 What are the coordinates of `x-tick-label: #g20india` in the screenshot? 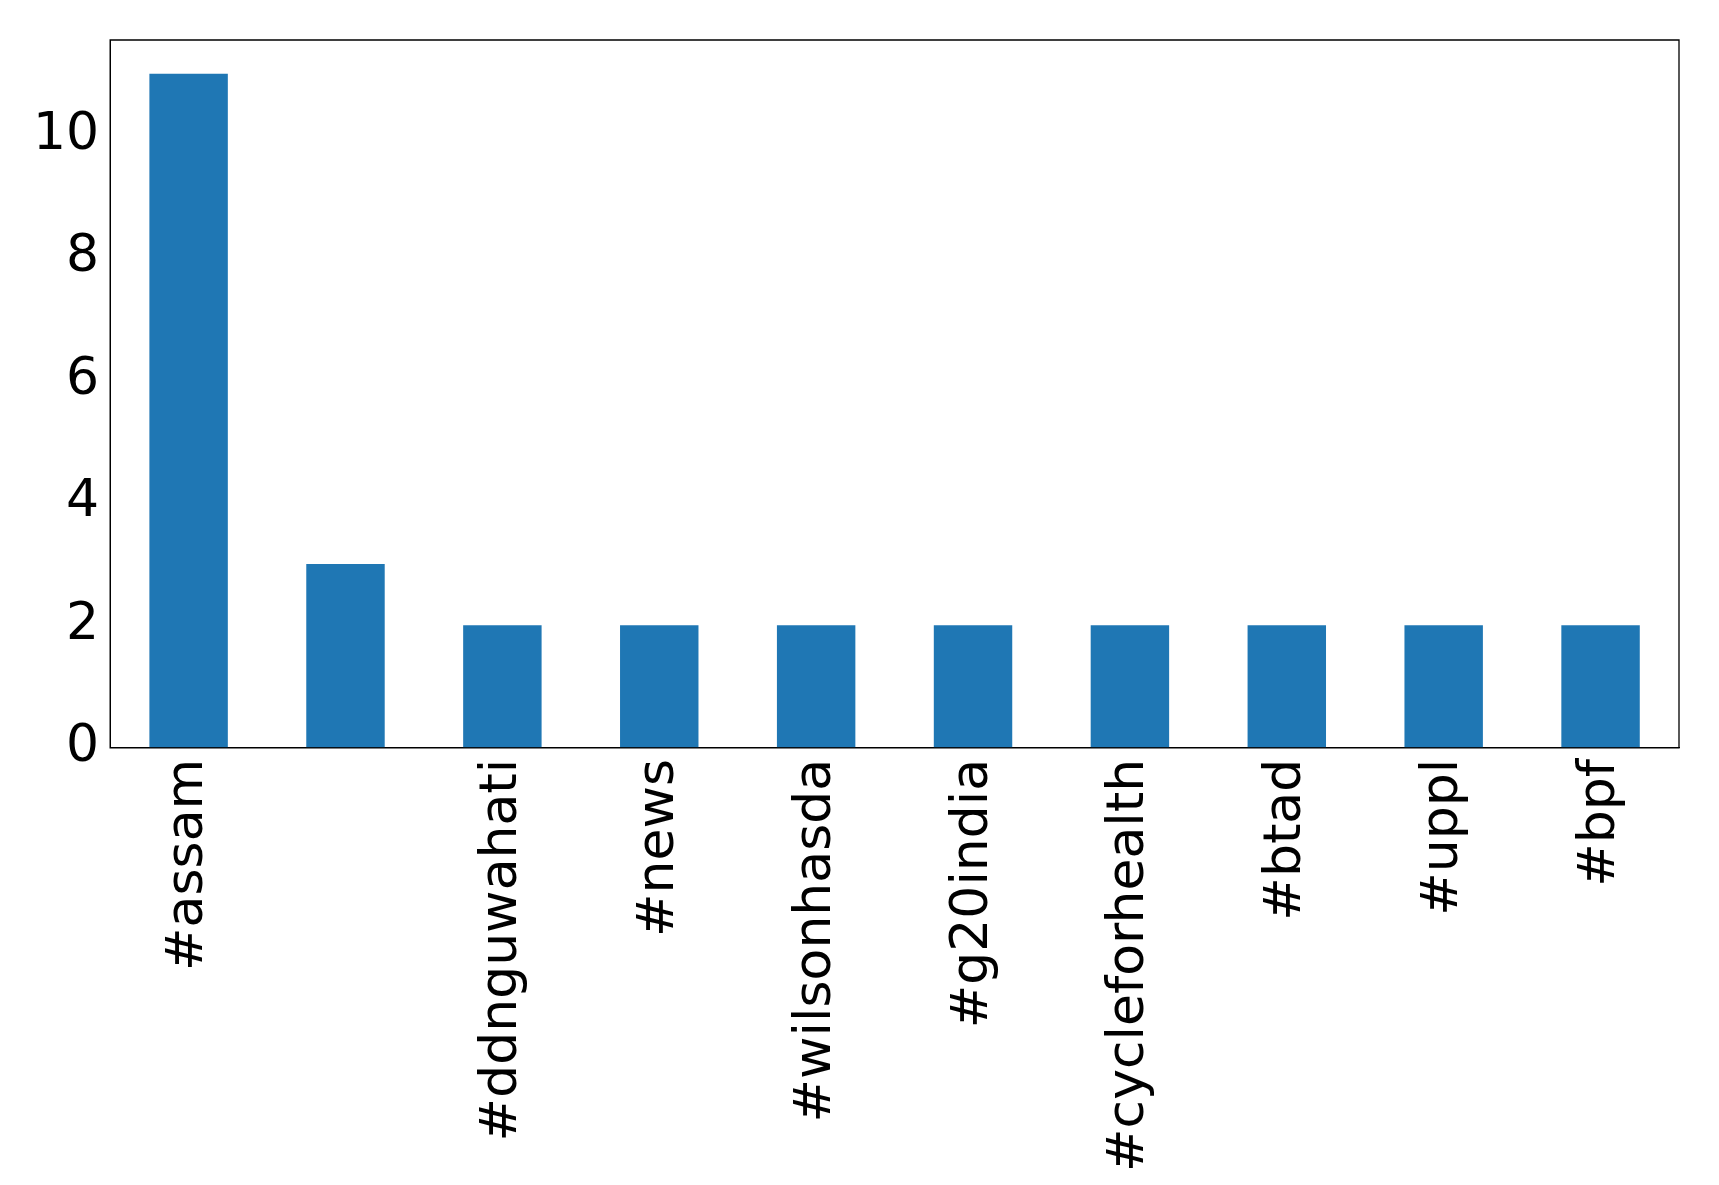 It's located at (968, 893).